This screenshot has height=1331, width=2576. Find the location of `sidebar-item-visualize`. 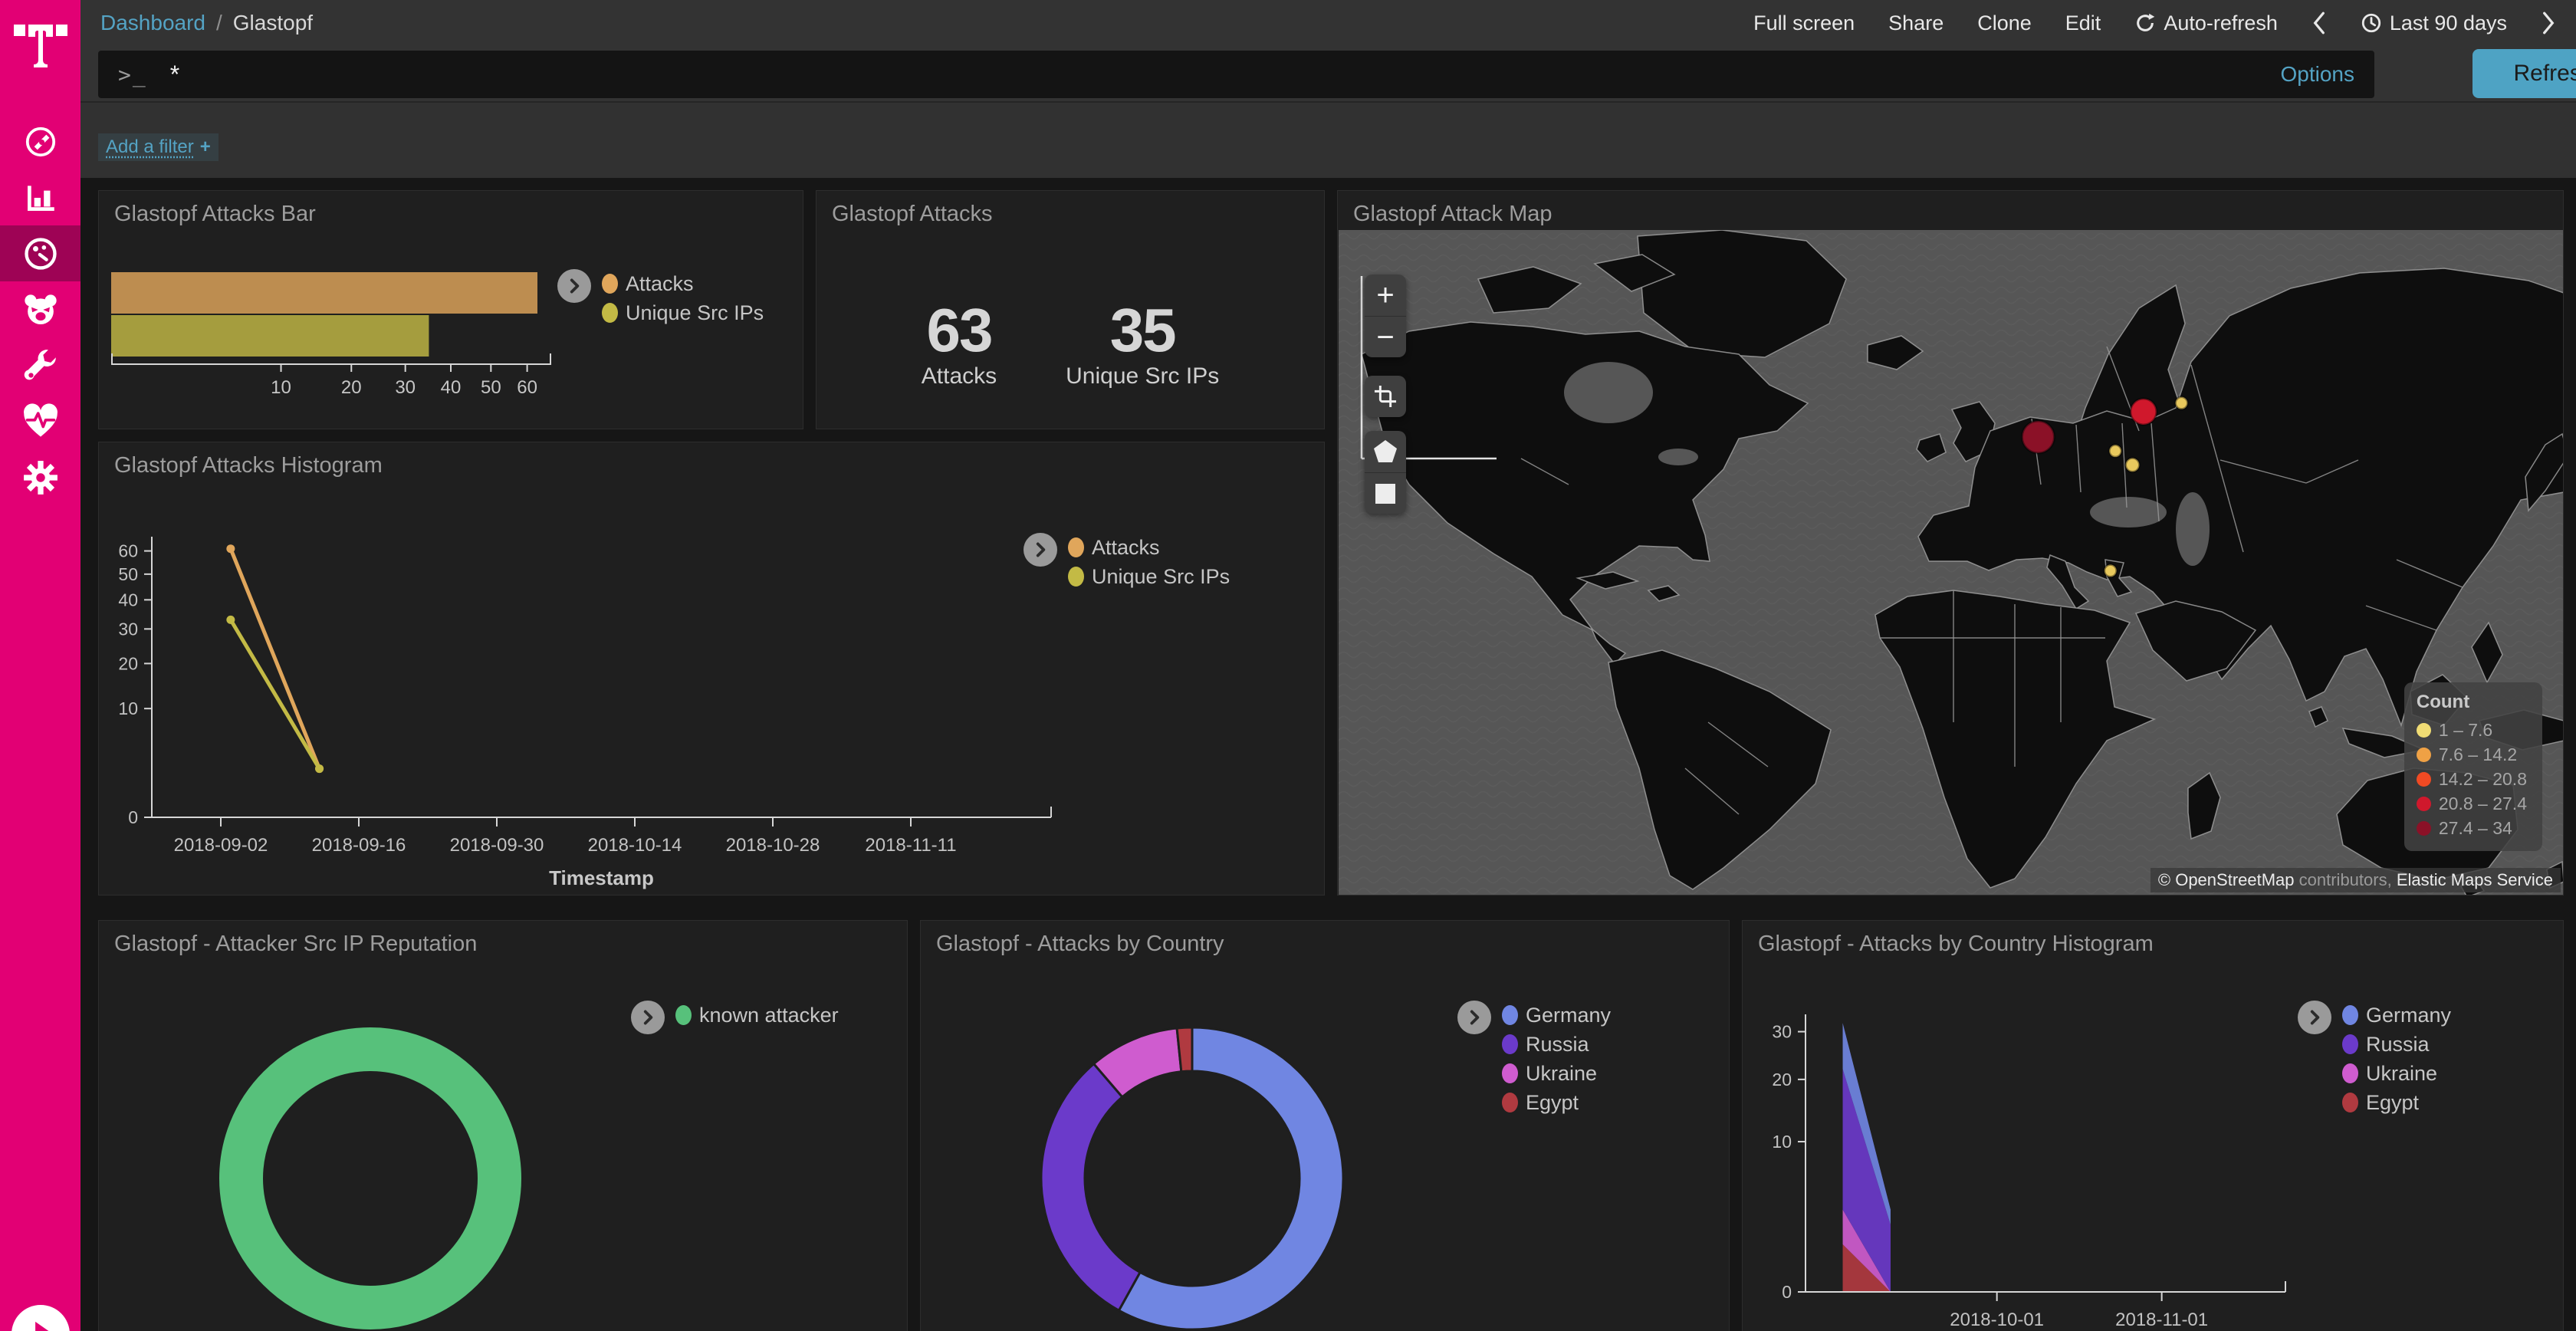

sidebar-item-visualize is located at coordinates (40, 197).